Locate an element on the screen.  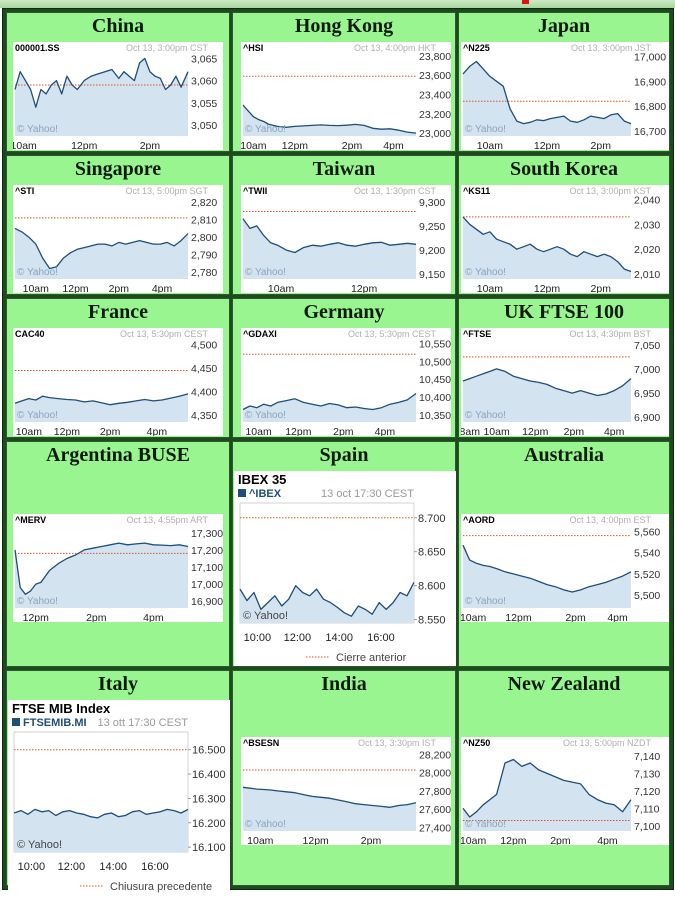
legend-label: Cierre anterior is located at coordinates (371, 658).